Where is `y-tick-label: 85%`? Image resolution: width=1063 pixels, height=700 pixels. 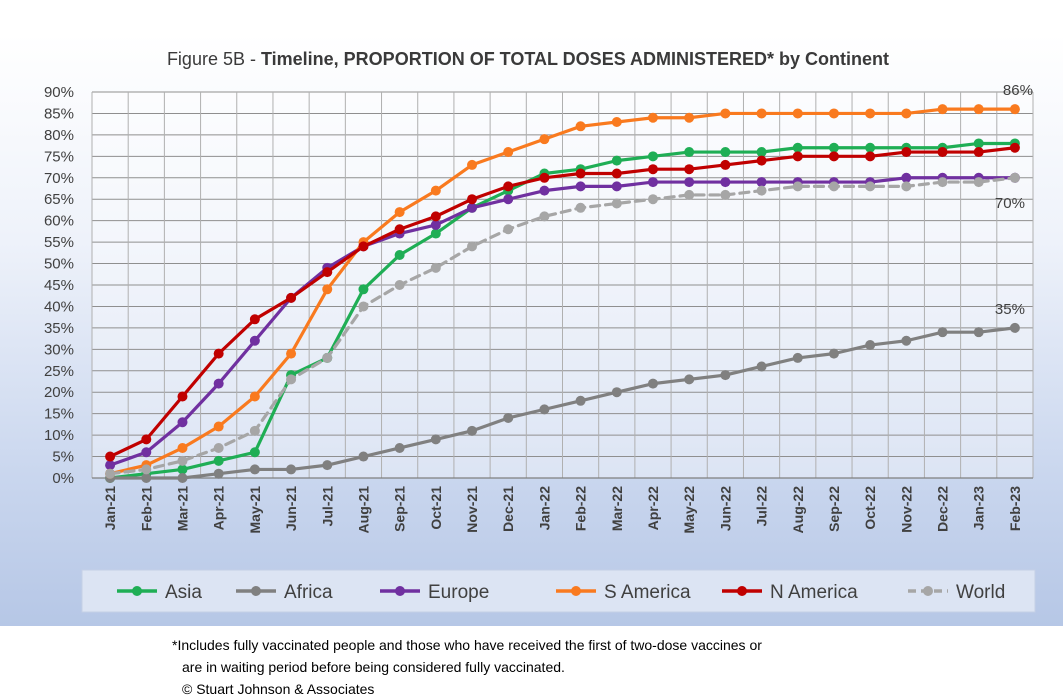 y-tick-label: 85% is located at coordinates (59, 113).